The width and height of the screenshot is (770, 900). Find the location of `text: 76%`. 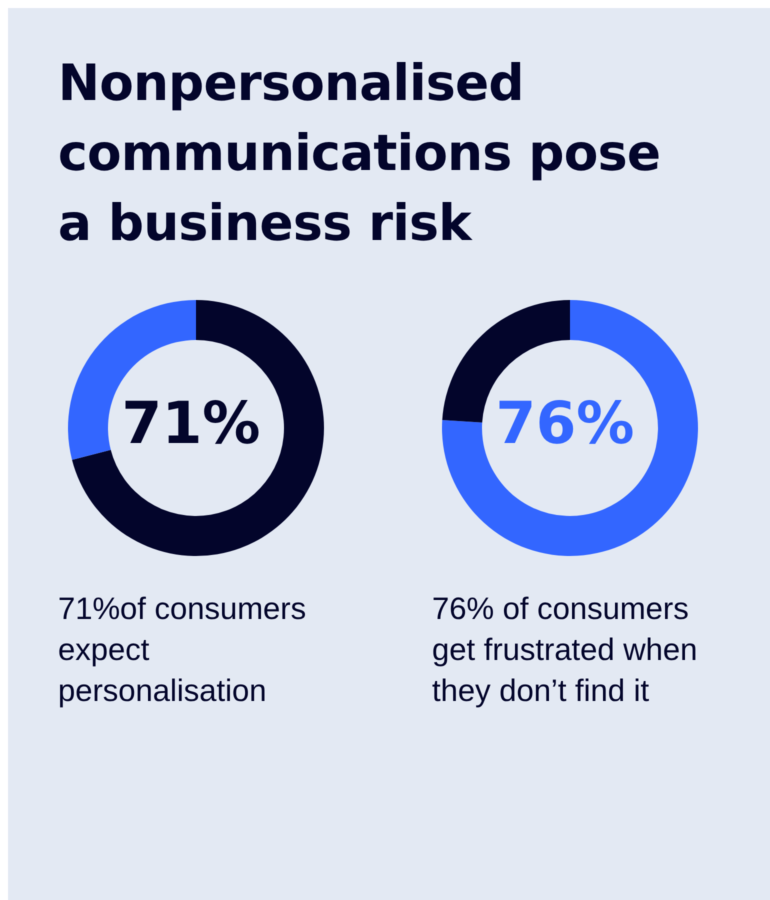

text: 76% is located at coordinates (565, 423).